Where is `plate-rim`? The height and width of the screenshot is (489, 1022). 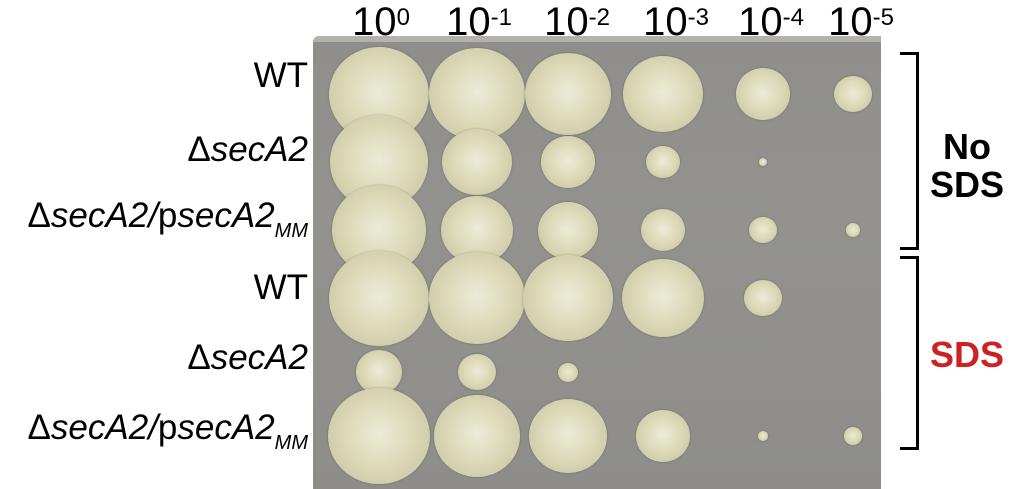 plate-rim is located at coordinates (597, 39).